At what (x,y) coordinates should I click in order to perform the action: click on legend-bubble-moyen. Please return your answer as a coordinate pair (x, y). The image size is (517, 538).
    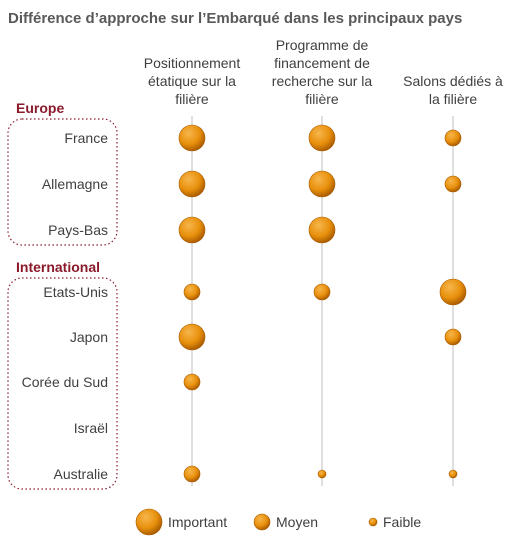
    Looking at the image, I should click on (262, 522).